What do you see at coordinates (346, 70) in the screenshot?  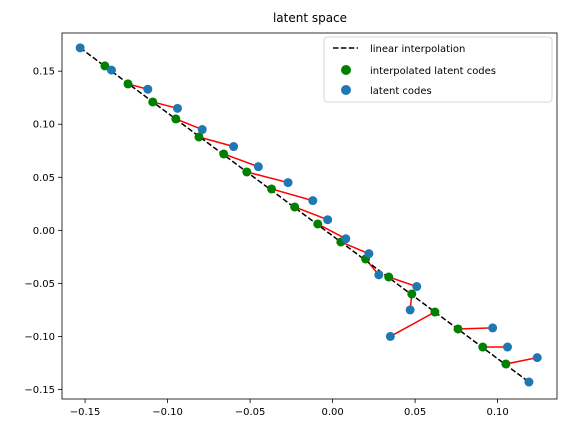 I see `legend-marker-interpolated-latent-codes` at bounding box center [346, 70].